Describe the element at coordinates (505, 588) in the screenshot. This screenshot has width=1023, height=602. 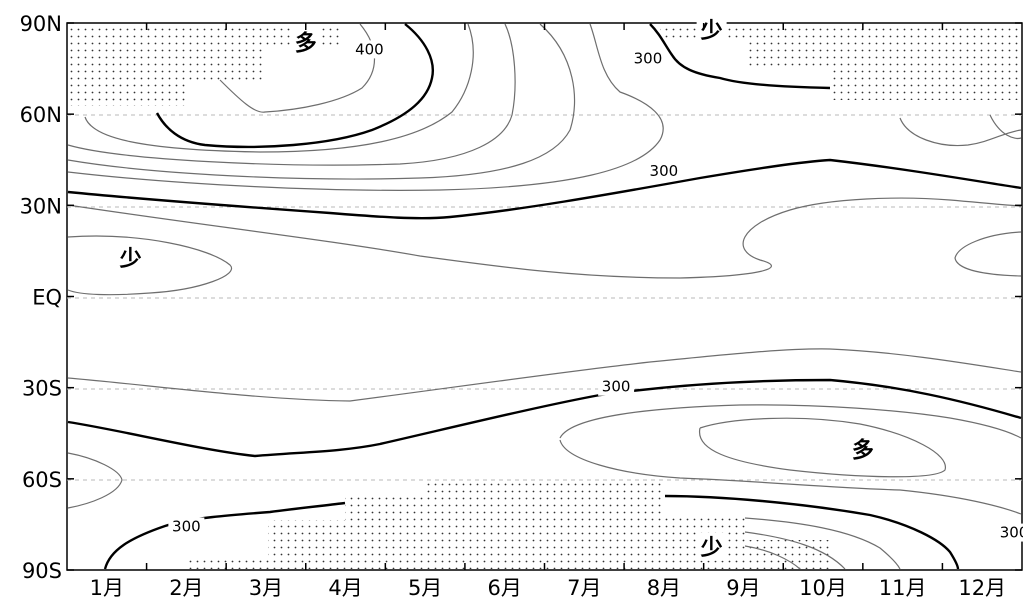
I see `x-tick-label: 6月` at that location.